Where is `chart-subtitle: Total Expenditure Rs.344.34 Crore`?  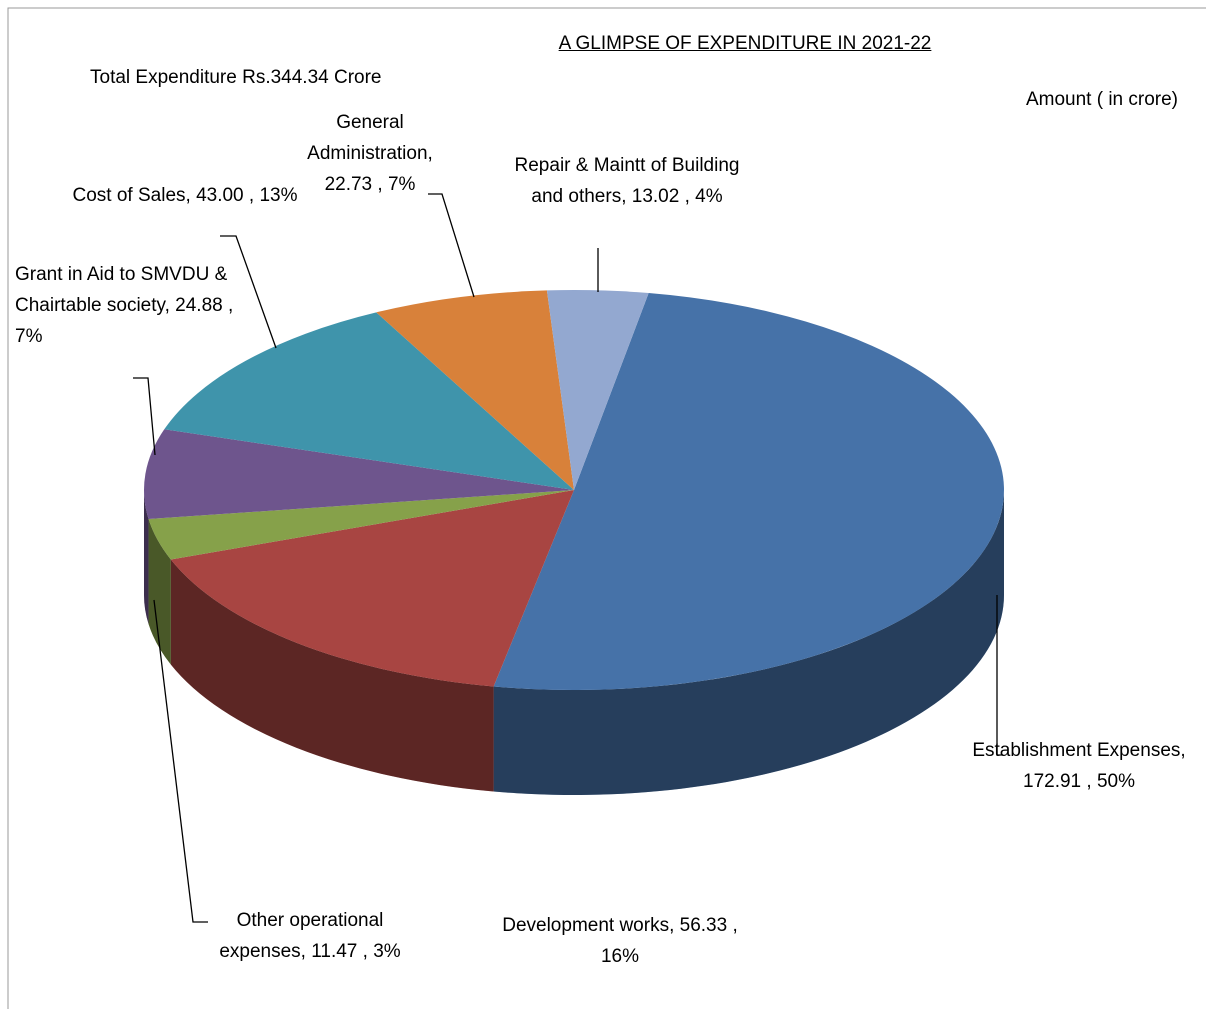
chart-subtitle: Total Expenditure Rs.344.34 Crore is located at coordinates (236, 77).